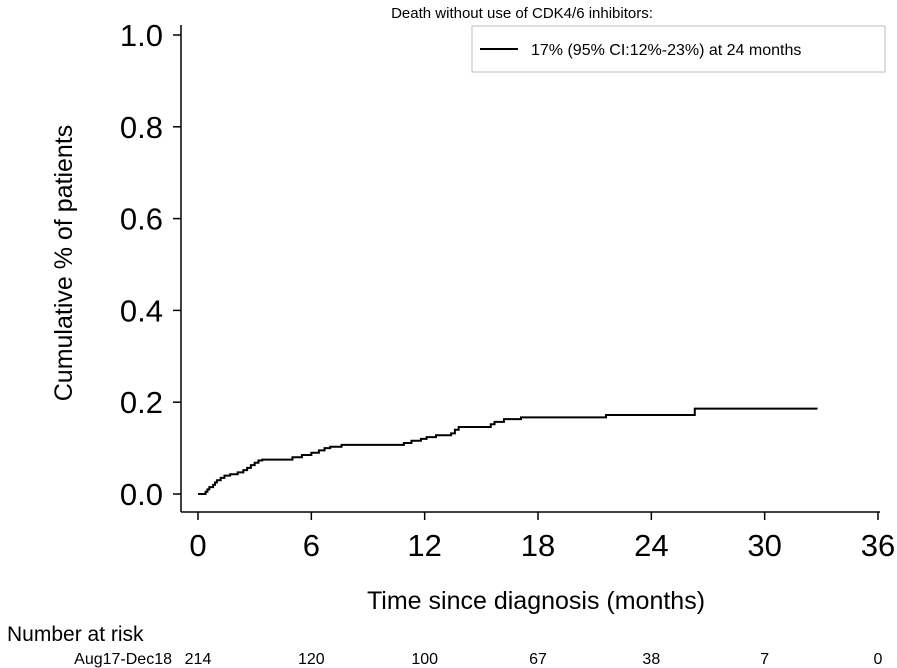  I want to click on y-tick-label: 0.4, so click(141, 310).